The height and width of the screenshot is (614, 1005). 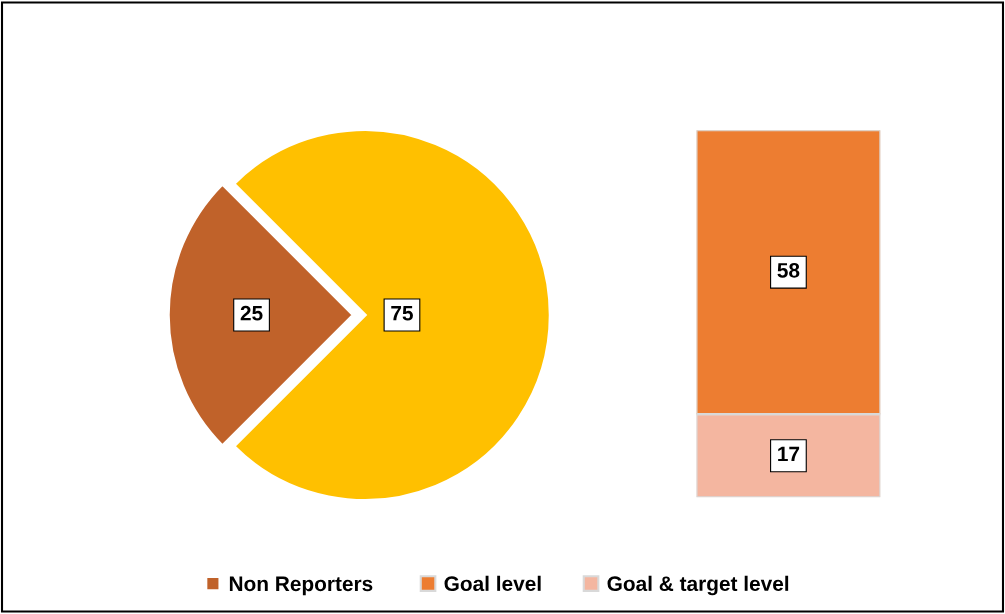 What do you see at coordinates (492, 583) in the screenshot?
I see `legend-label: Goal level` at bounding box center [492, 583].